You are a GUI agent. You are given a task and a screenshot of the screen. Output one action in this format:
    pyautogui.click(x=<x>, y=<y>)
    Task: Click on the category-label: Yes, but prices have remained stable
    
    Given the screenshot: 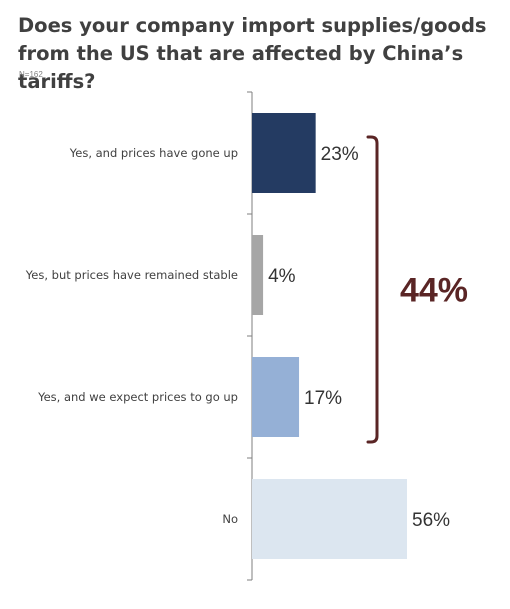 What is the action you would take?
    pyautogui.click(x=131, y=275)
    